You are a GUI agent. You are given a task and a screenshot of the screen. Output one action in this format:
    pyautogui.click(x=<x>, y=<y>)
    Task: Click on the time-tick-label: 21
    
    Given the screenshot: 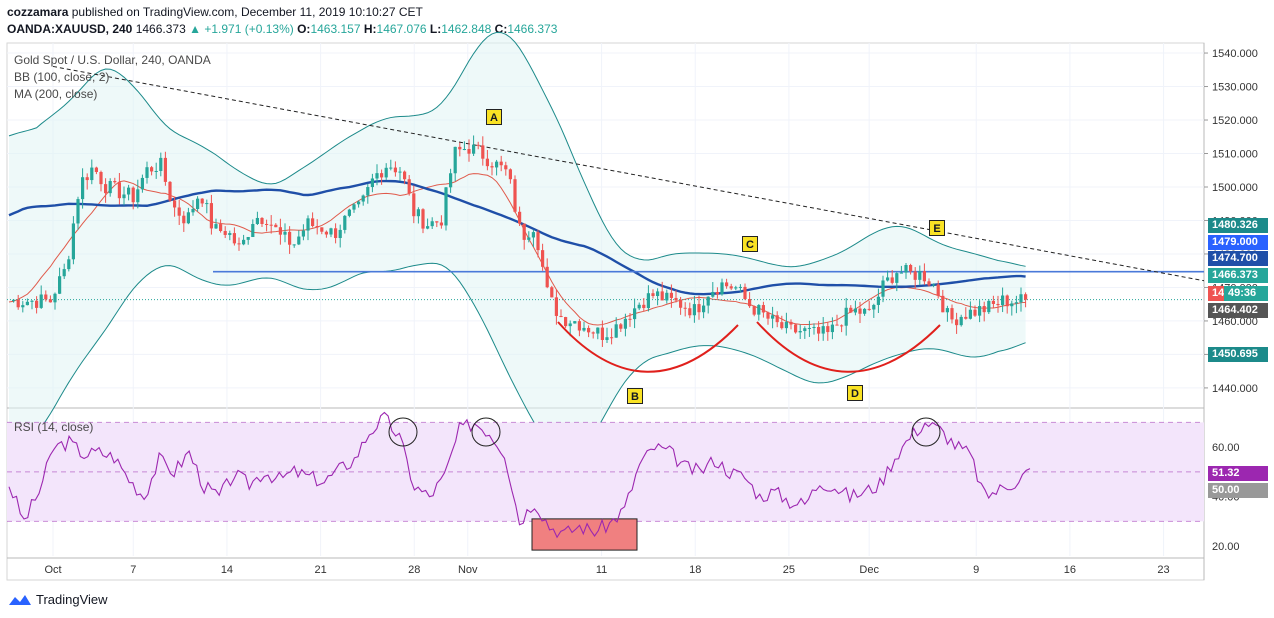 What is the action you would take?
    pyautogui.click(x=320, y=570)
    